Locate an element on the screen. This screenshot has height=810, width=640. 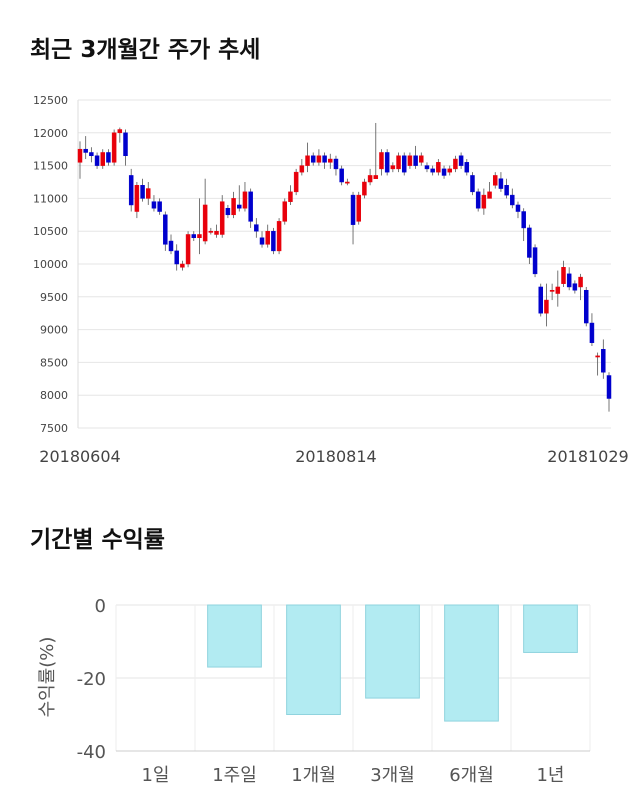
price-chart-x-ticks: 20180604 20180814 20181029 is located at coordinates (333, 456).